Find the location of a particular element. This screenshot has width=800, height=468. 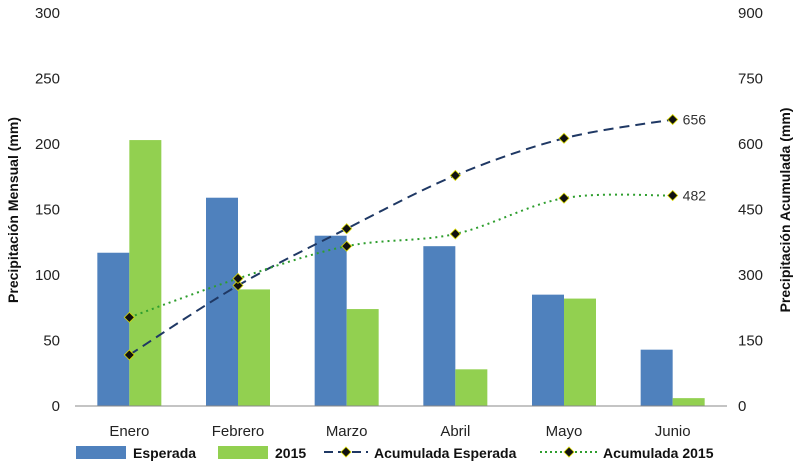

bar-esperada-marzo is located at coordinates (330, 320).